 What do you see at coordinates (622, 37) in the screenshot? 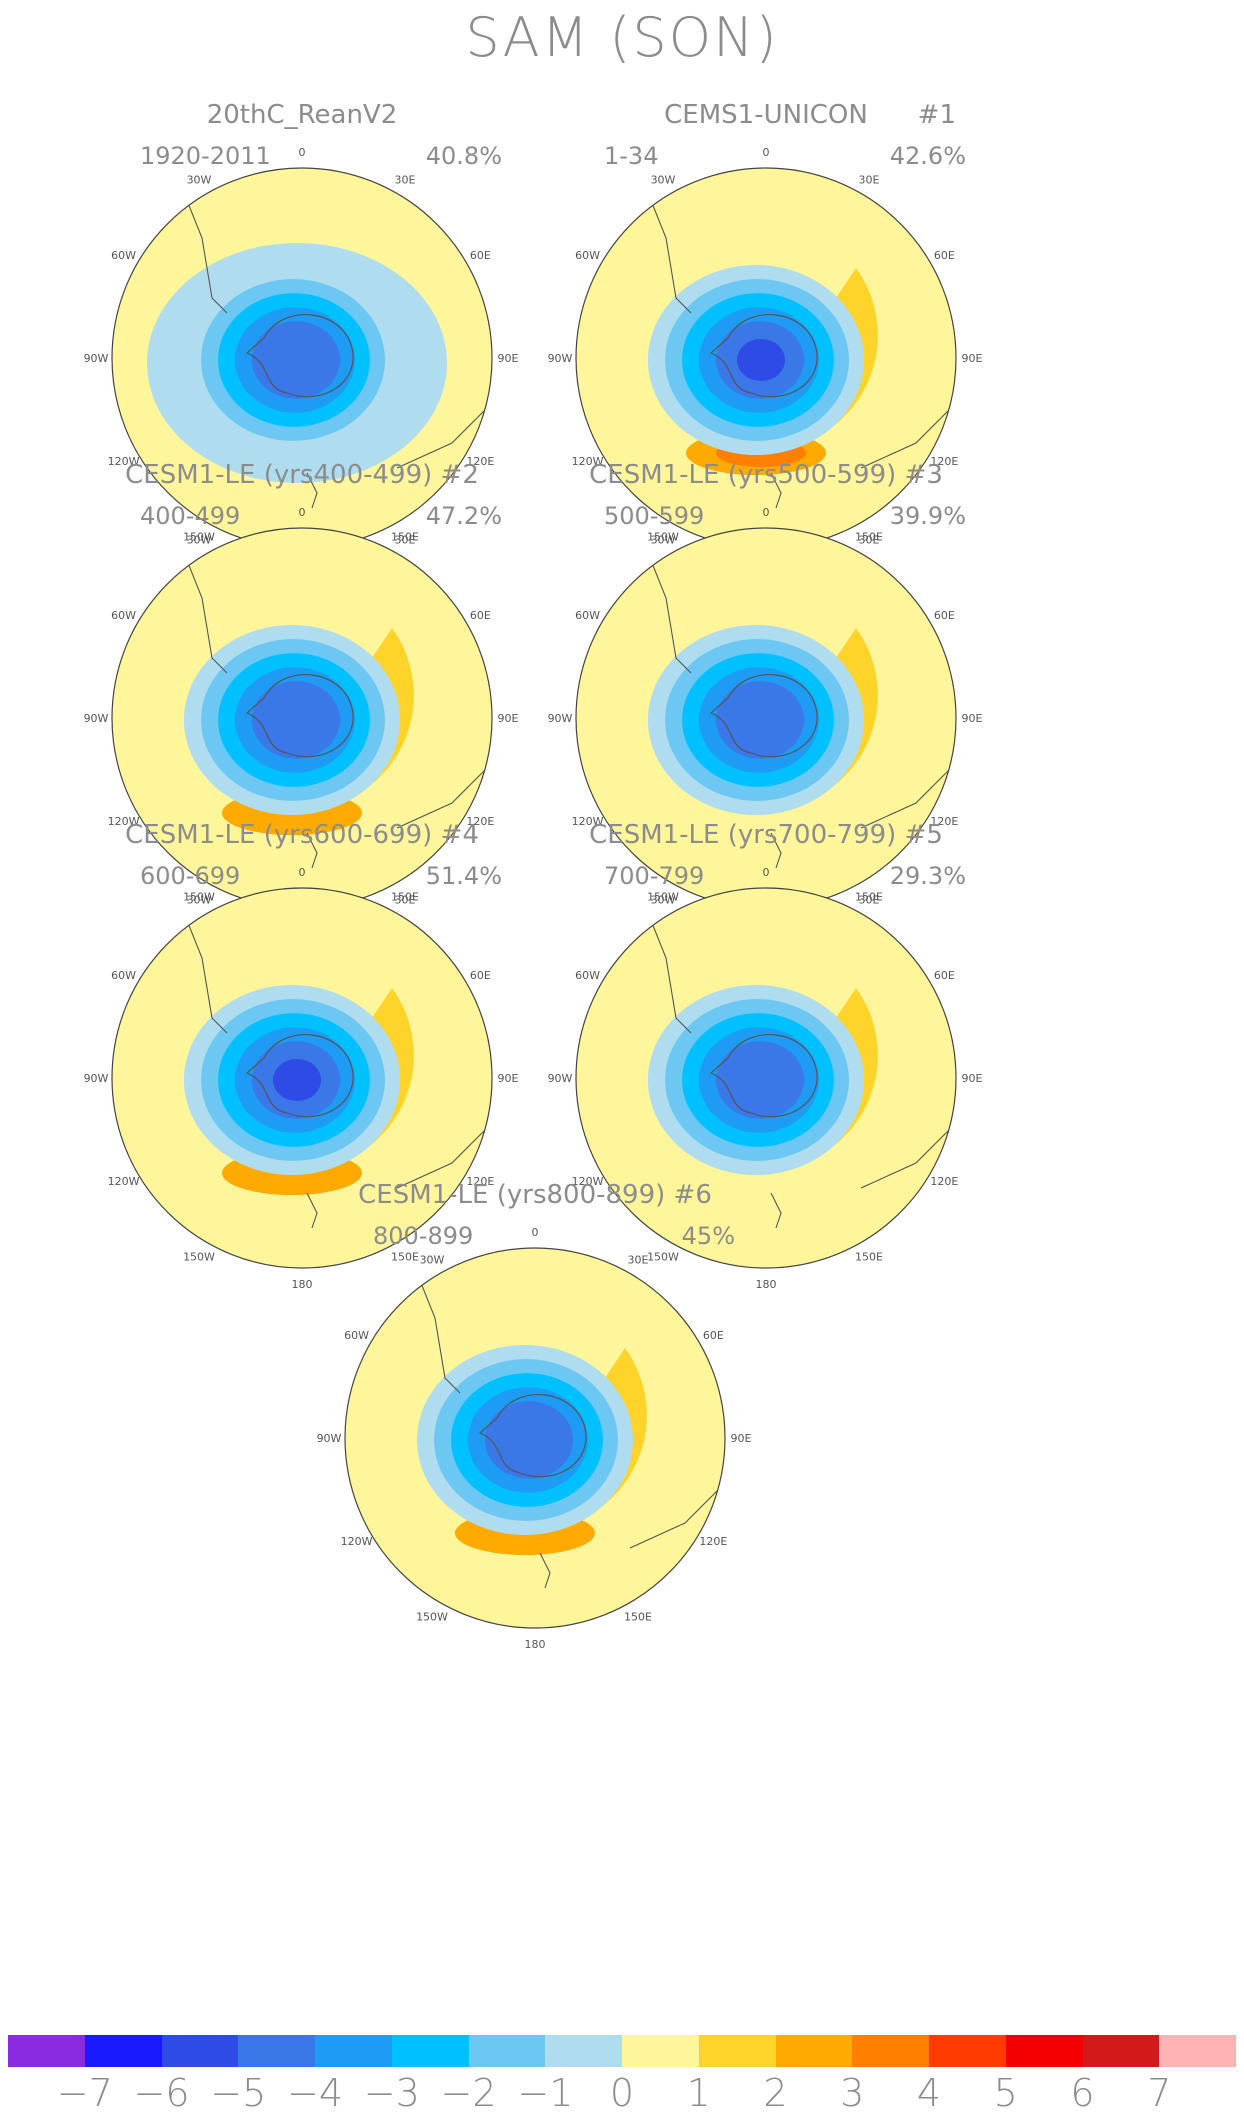
I see `figure-title: SAM (SON)` at bounding box center [622, 37].